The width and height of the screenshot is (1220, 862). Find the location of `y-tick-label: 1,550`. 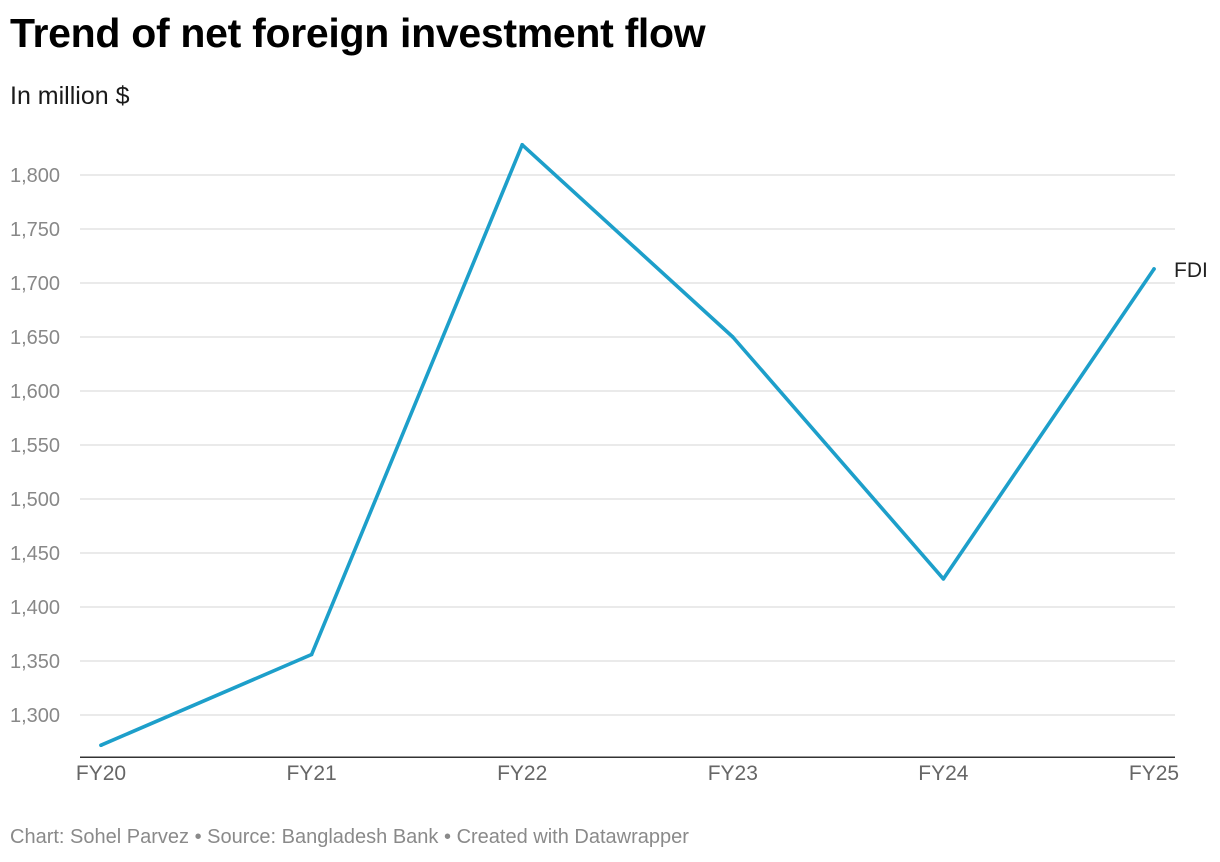

y-tick-label: 1,550 is located at coordinates (35, 446).